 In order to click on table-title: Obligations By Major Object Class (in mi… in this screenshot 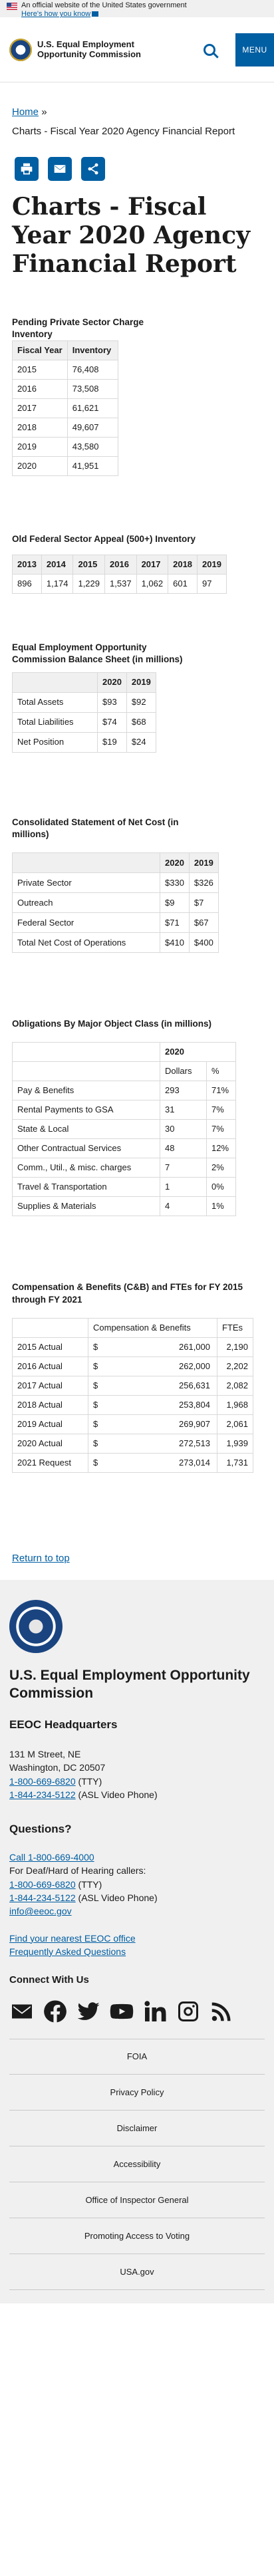, I will do `click(112, 1024)`.